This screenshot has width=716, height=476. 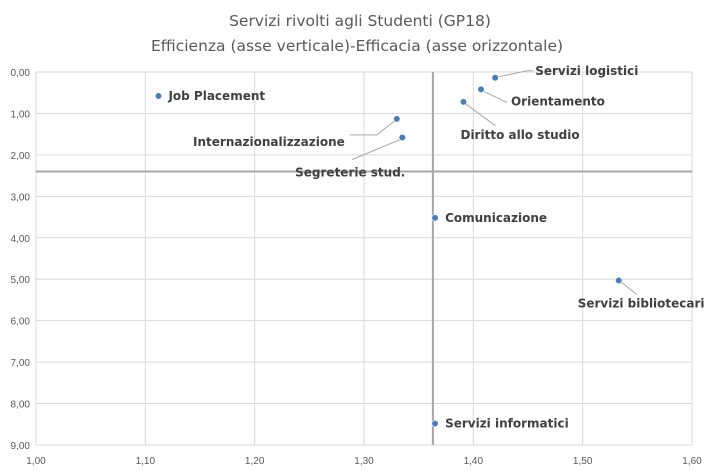 What do you see at coordinates (21, 446) in the screenshot?
I see `y-tick-label: 9,00` at bounding box center [21, 446].